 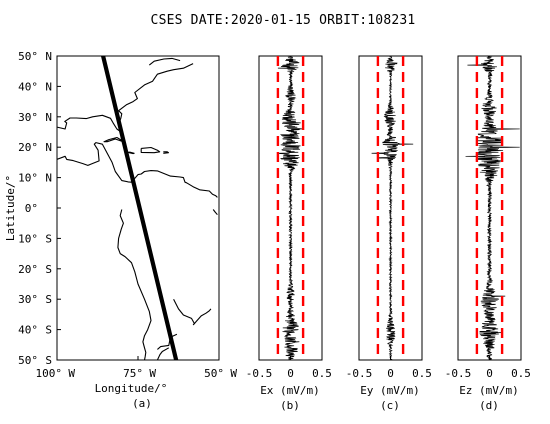 What do you see at coordinates (290, 390) in the screenshot?
I see `ex-axis-label: Ex (mV/m)` at bounding box center [290, 390].